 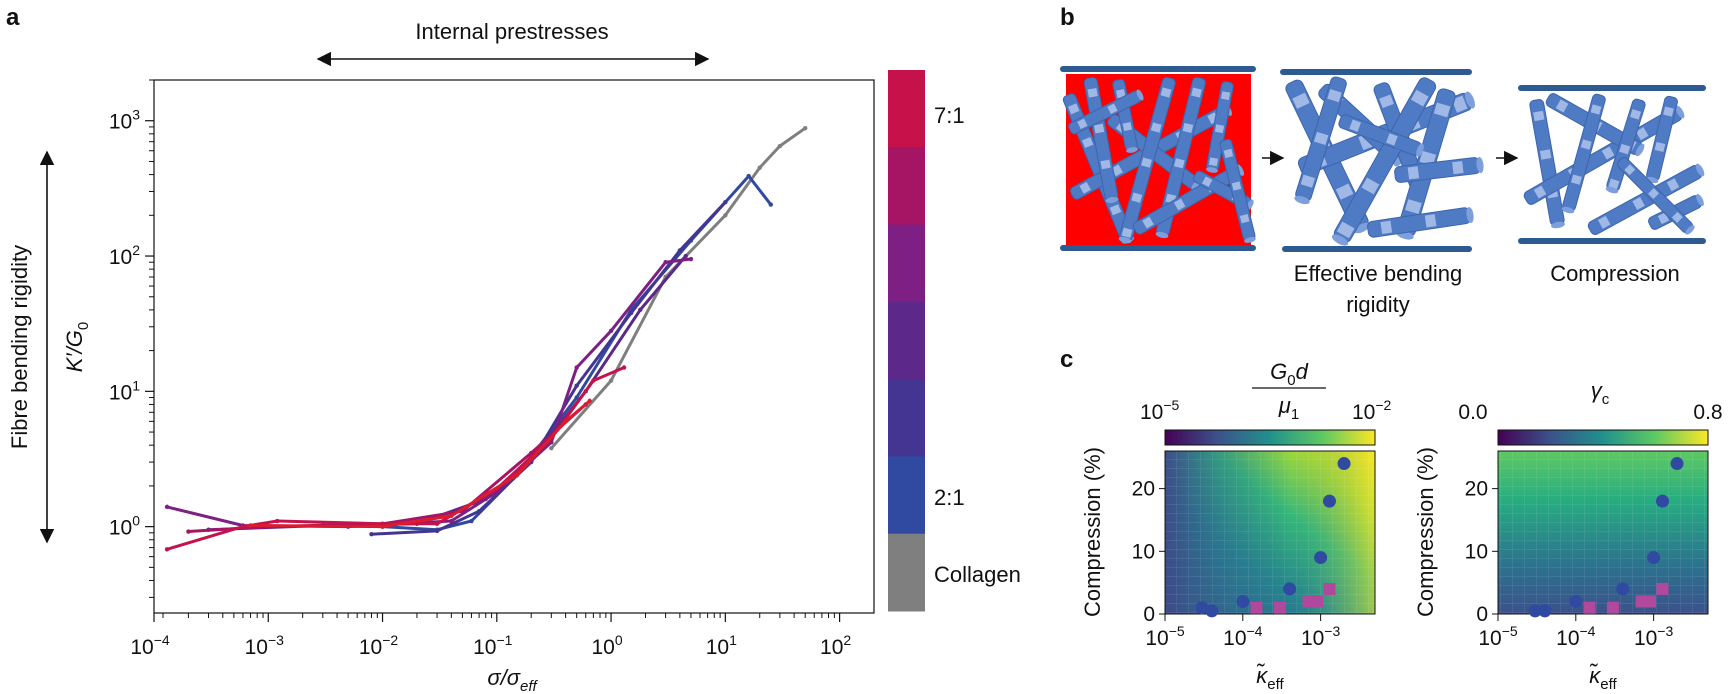 I want to click on cbar-left-num: G0d, so click(x=1289, y=374).